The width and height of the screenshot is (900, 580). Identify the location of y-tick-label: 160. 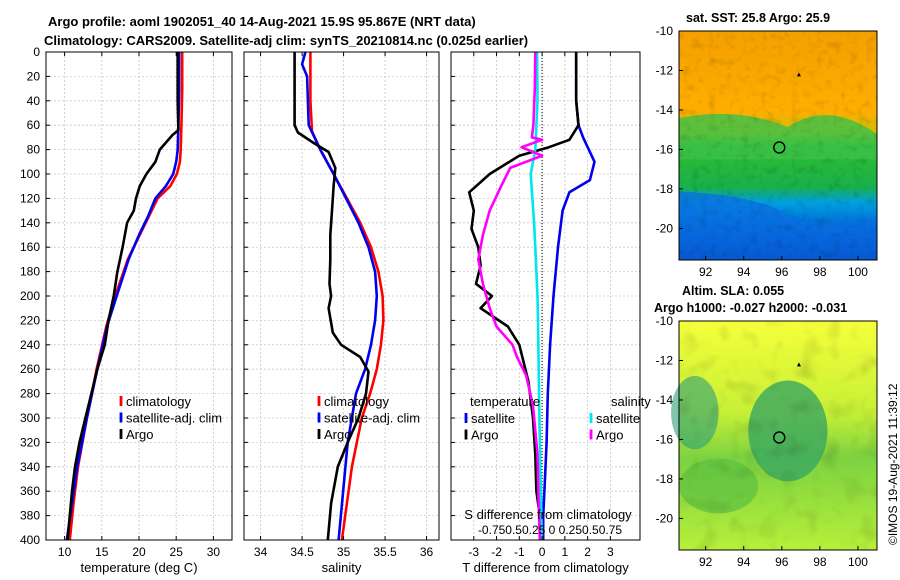
(30, 247).